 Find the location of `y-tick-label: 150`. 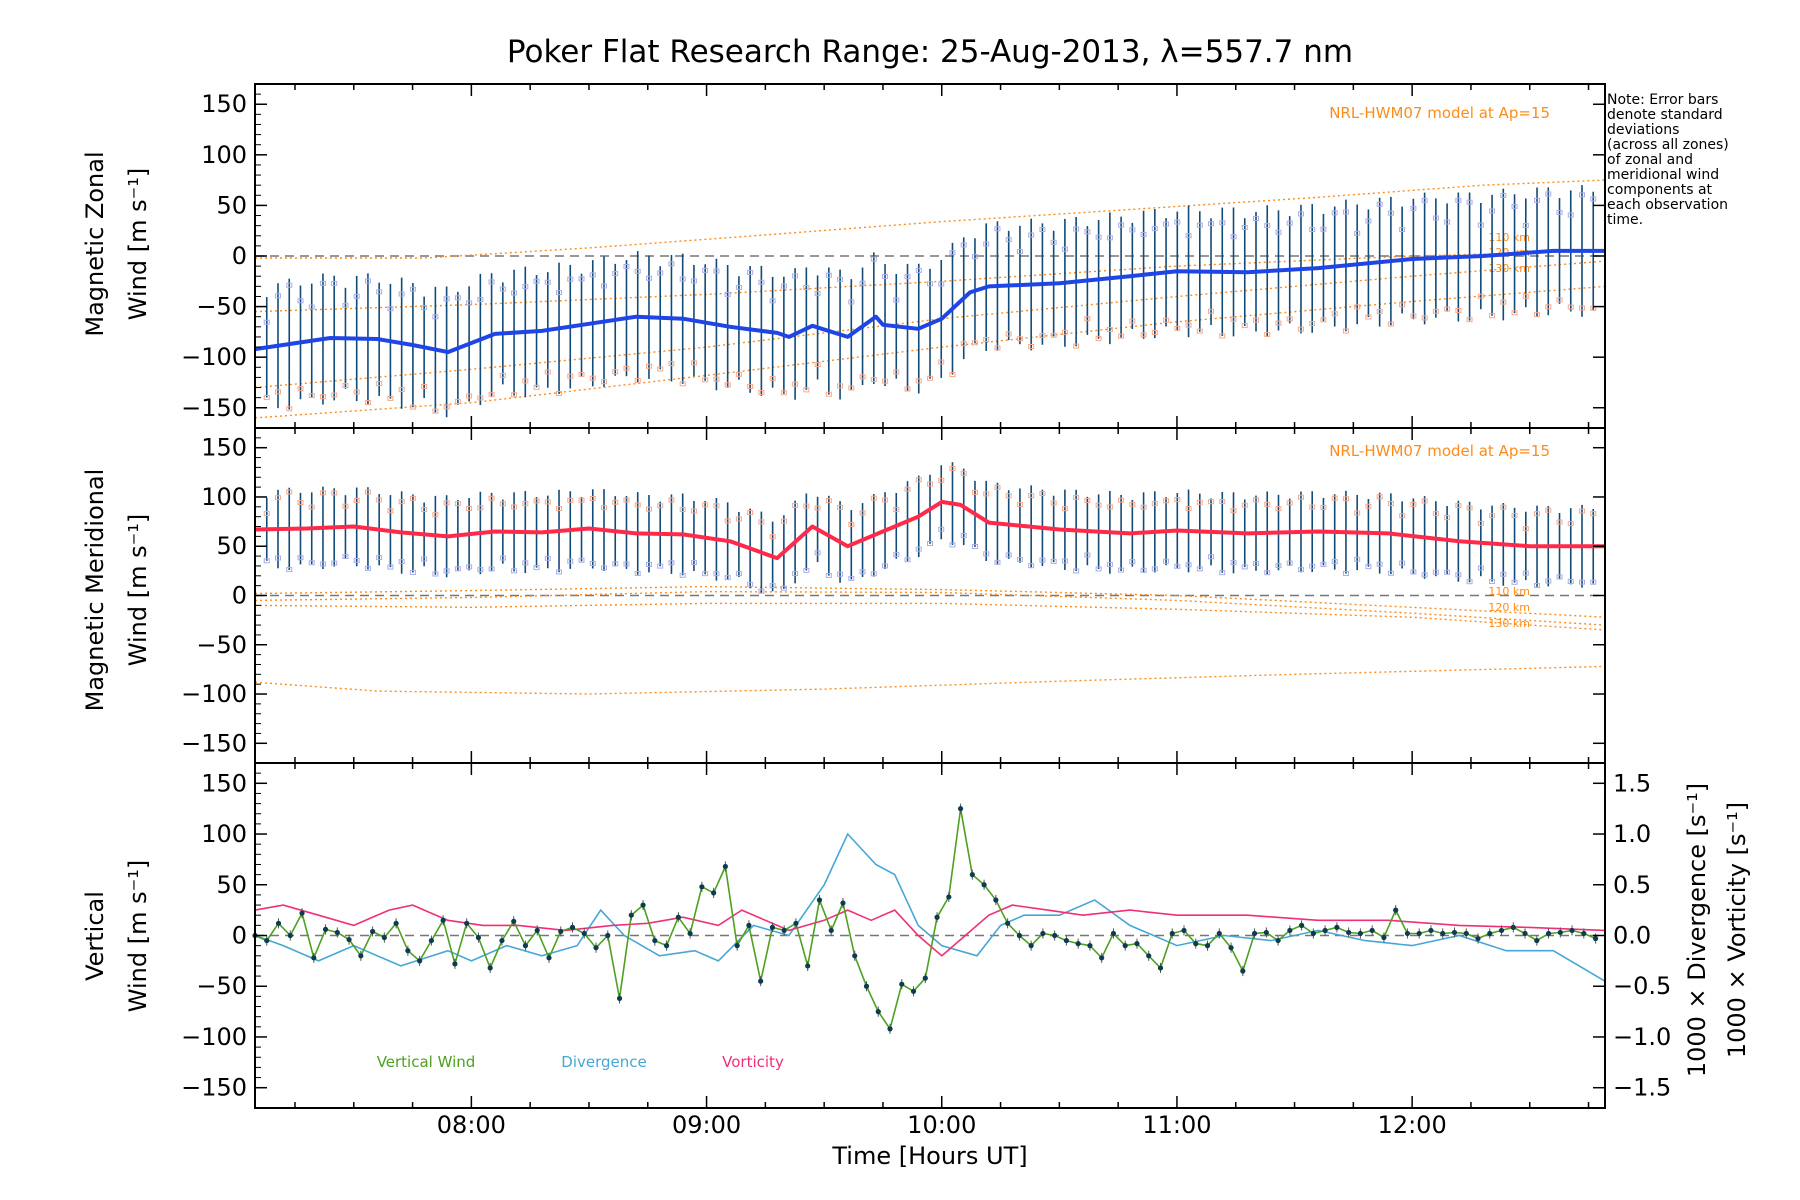

y-tick-label: 150 is located at coordinates (224, 783).